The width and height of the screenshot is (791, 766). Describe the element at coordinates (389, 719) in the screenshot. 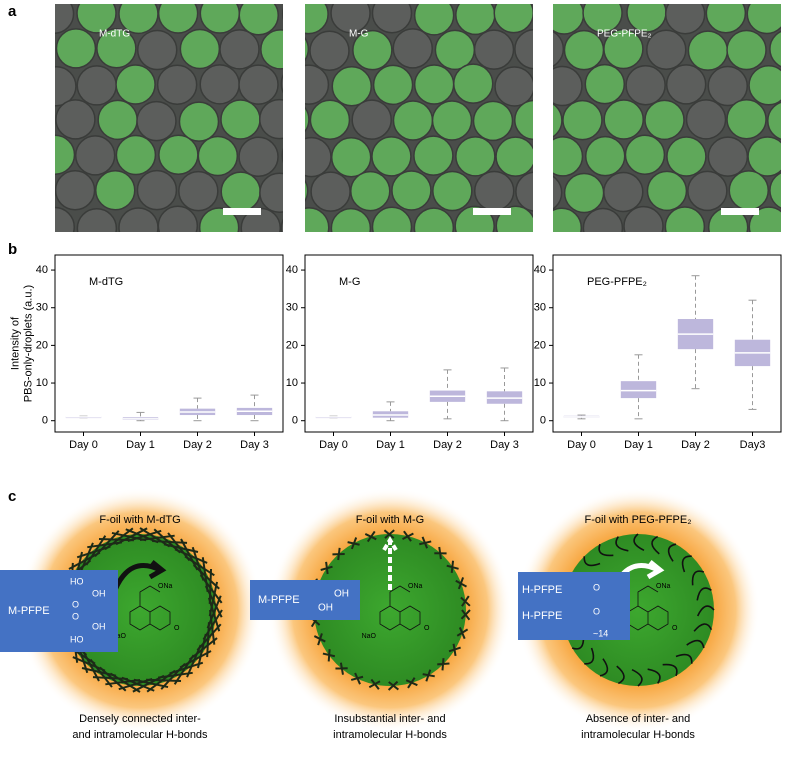

I see `diagram-caption: Insubstantial inter- and` at that location.